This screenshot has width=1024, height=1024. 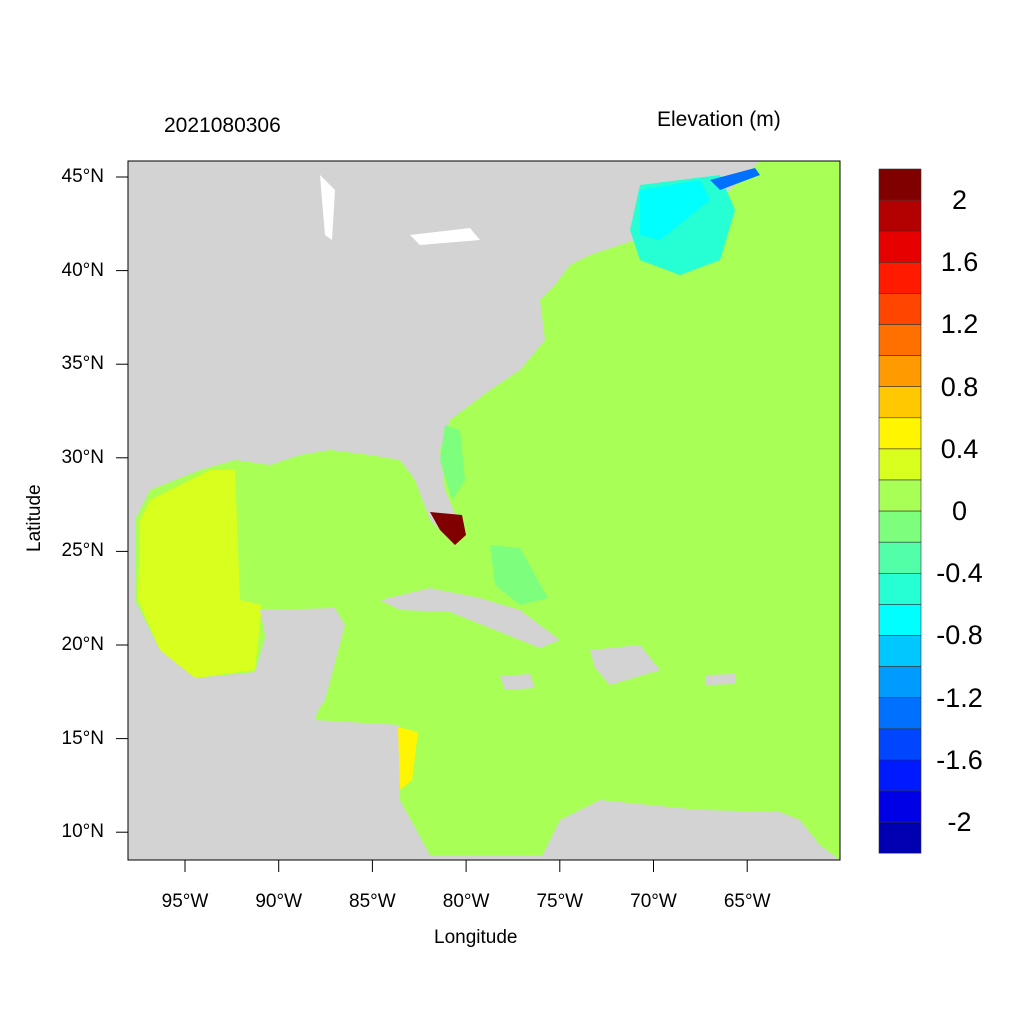 What do you see at coordinates (675, 210) in the screenshot?
I see `gulf-of-maine-core` at bounding box center [675, 210].